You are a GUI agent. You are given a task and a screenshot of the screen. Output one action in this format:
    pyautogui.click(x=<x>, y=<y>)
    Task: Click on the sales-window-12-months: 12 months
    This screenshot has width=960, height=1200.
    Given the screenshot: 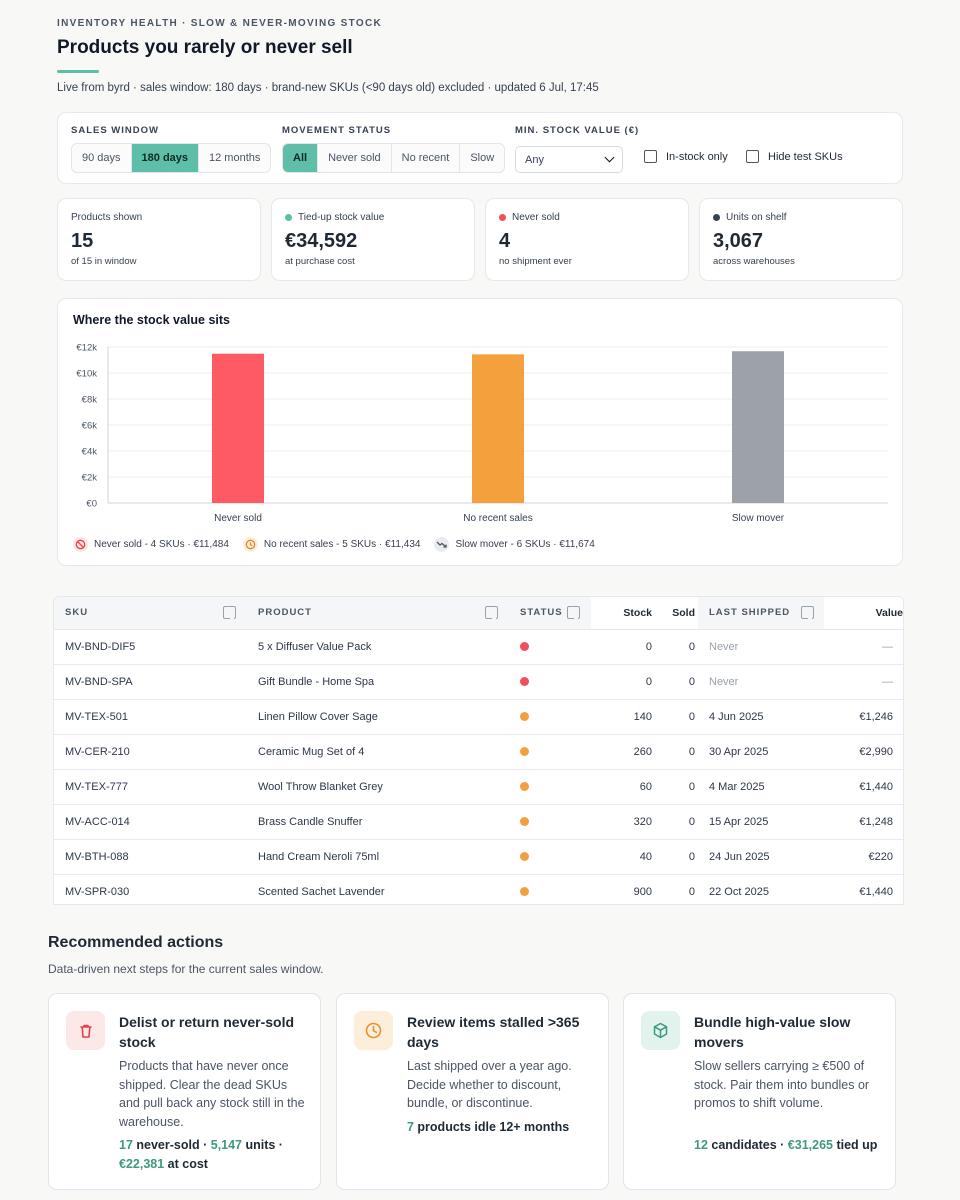 What is the action you would take?
    pyautogui.click(x=235, y=158)
    